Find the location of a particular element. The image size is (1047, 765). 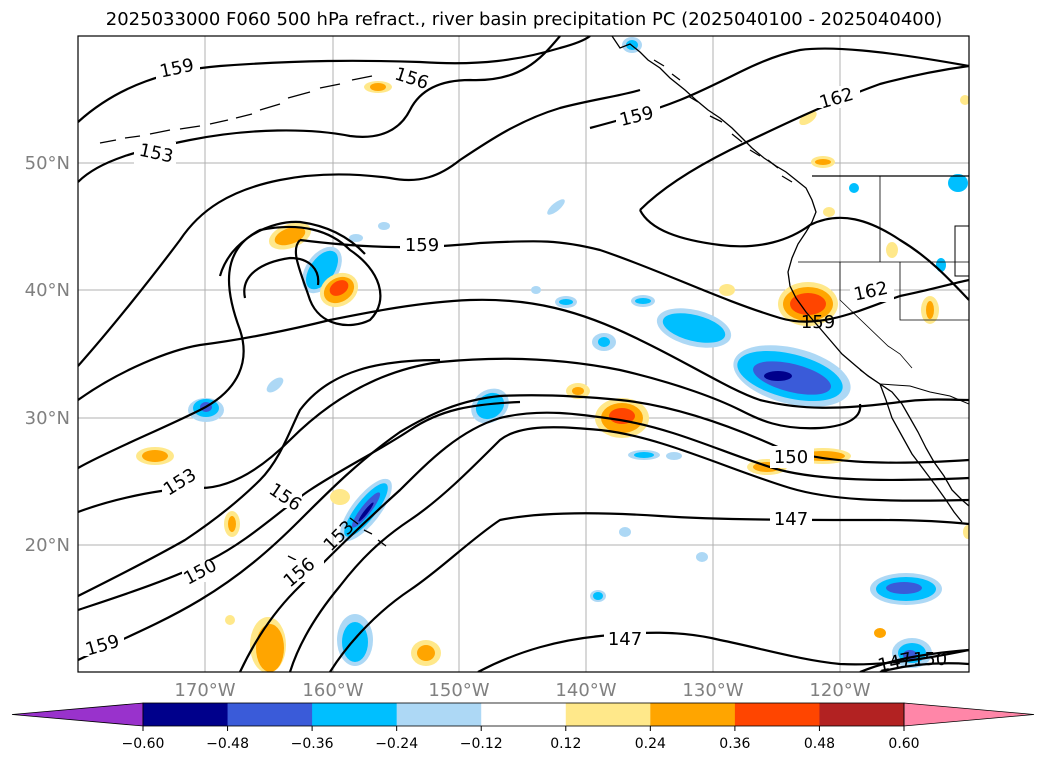

colorbar-tick-label: −0.48 is located at coordinates (227, 744).